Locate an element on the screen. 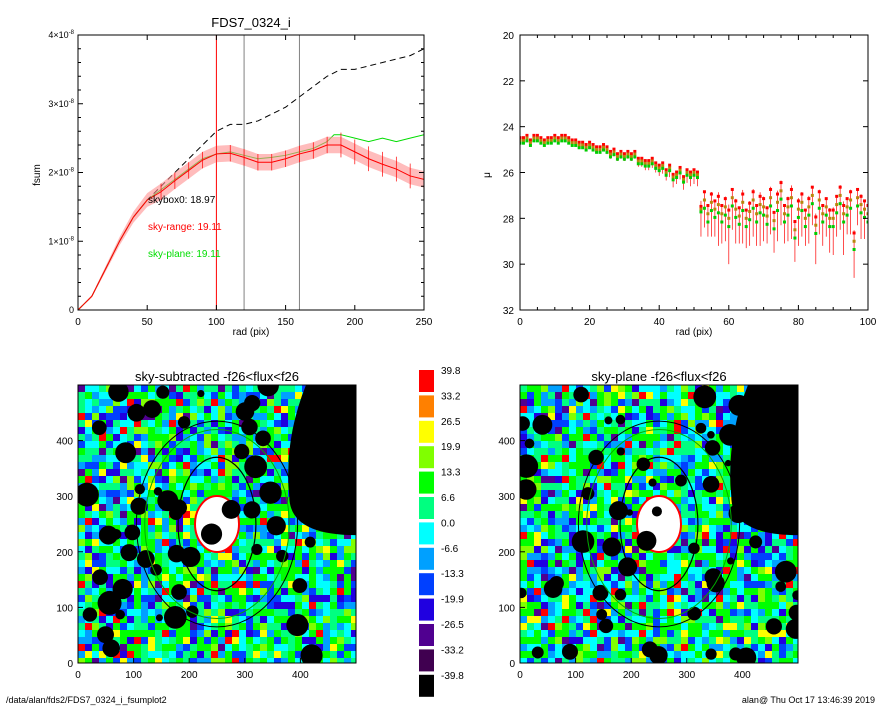 This screenshot has width=885, height=708. star-mask is located at coordinates (156, 570).